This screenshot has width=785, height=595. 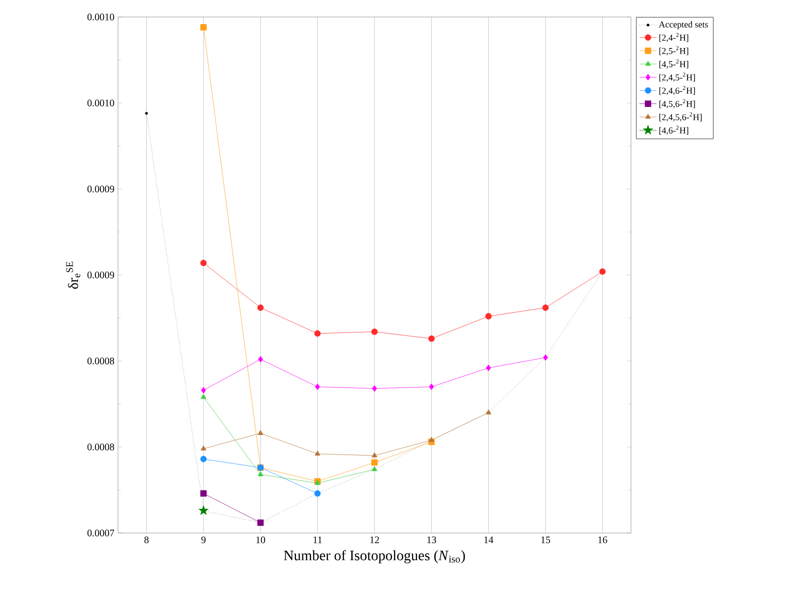 What do you see at coordinates (73, 275) in the screenshot?
I see `y-axis-title: δr$_{e}$SE` at bounding box center [73, 275].